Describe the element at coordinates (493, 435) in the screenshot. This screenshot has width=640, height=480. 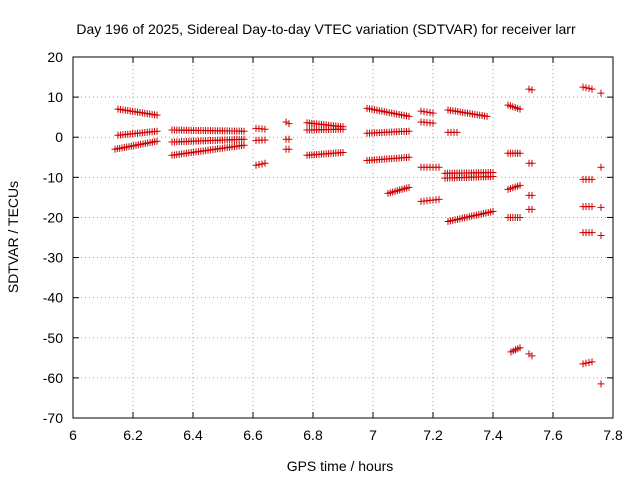
I see `x-tick-label: 7.4` at that location.